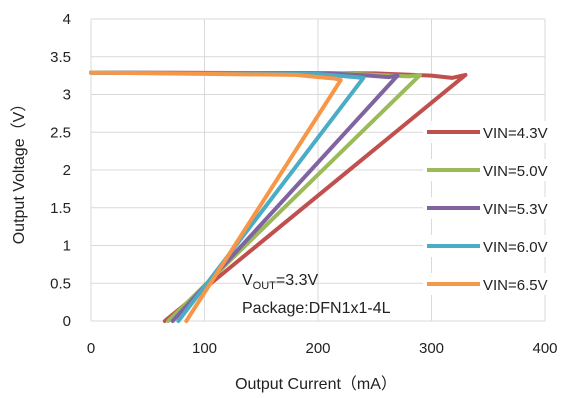  What do you see at coordinates (247, 280) in the screenshot?
I see `vout-prefix: V` at bounding box center [247, 280].